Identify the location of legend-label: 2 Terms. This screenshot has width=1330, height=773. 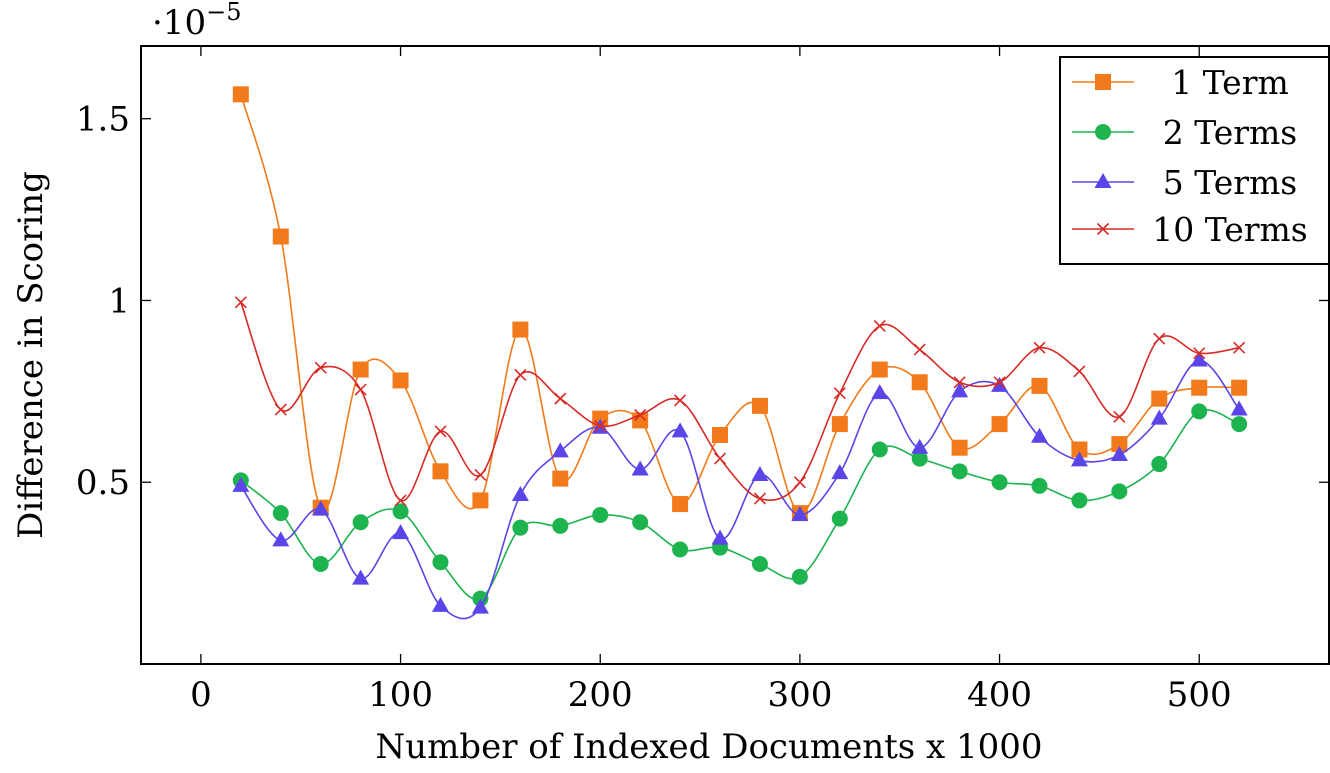
(1230, 132).